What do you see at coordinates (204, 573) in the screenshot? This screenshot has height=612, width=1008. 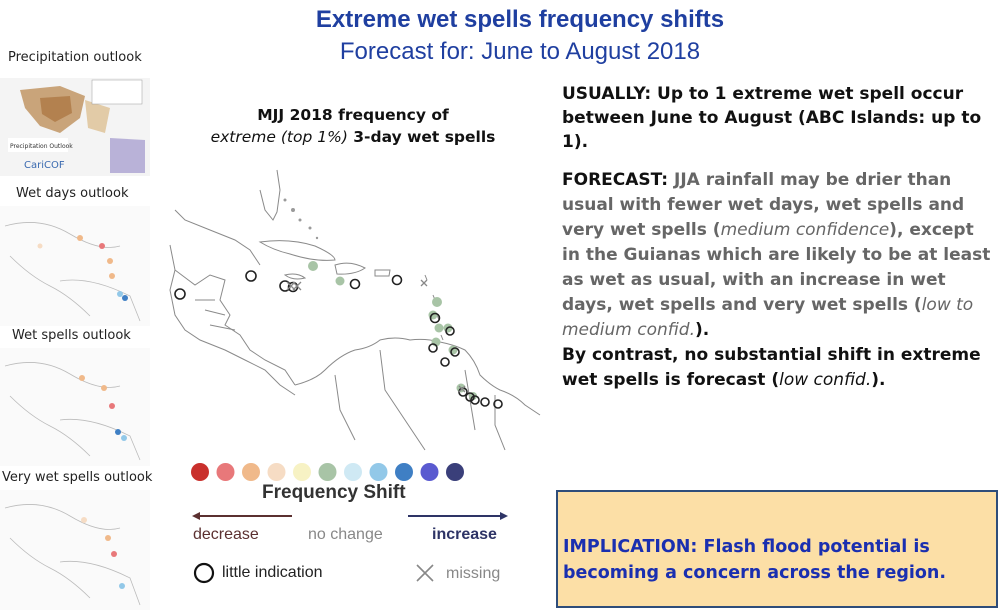 I see `little-indication-icon` at bounding box center [204, 573].